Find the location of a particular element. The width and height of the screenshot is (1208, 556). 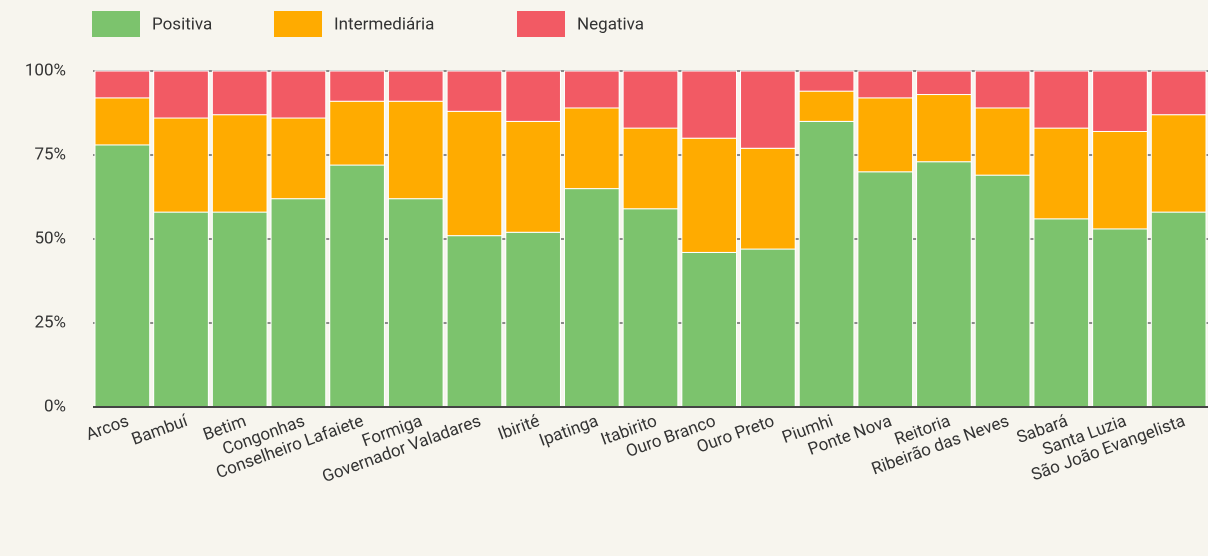

x-tick-label: Bambuí is located at coordinates (160, 430).